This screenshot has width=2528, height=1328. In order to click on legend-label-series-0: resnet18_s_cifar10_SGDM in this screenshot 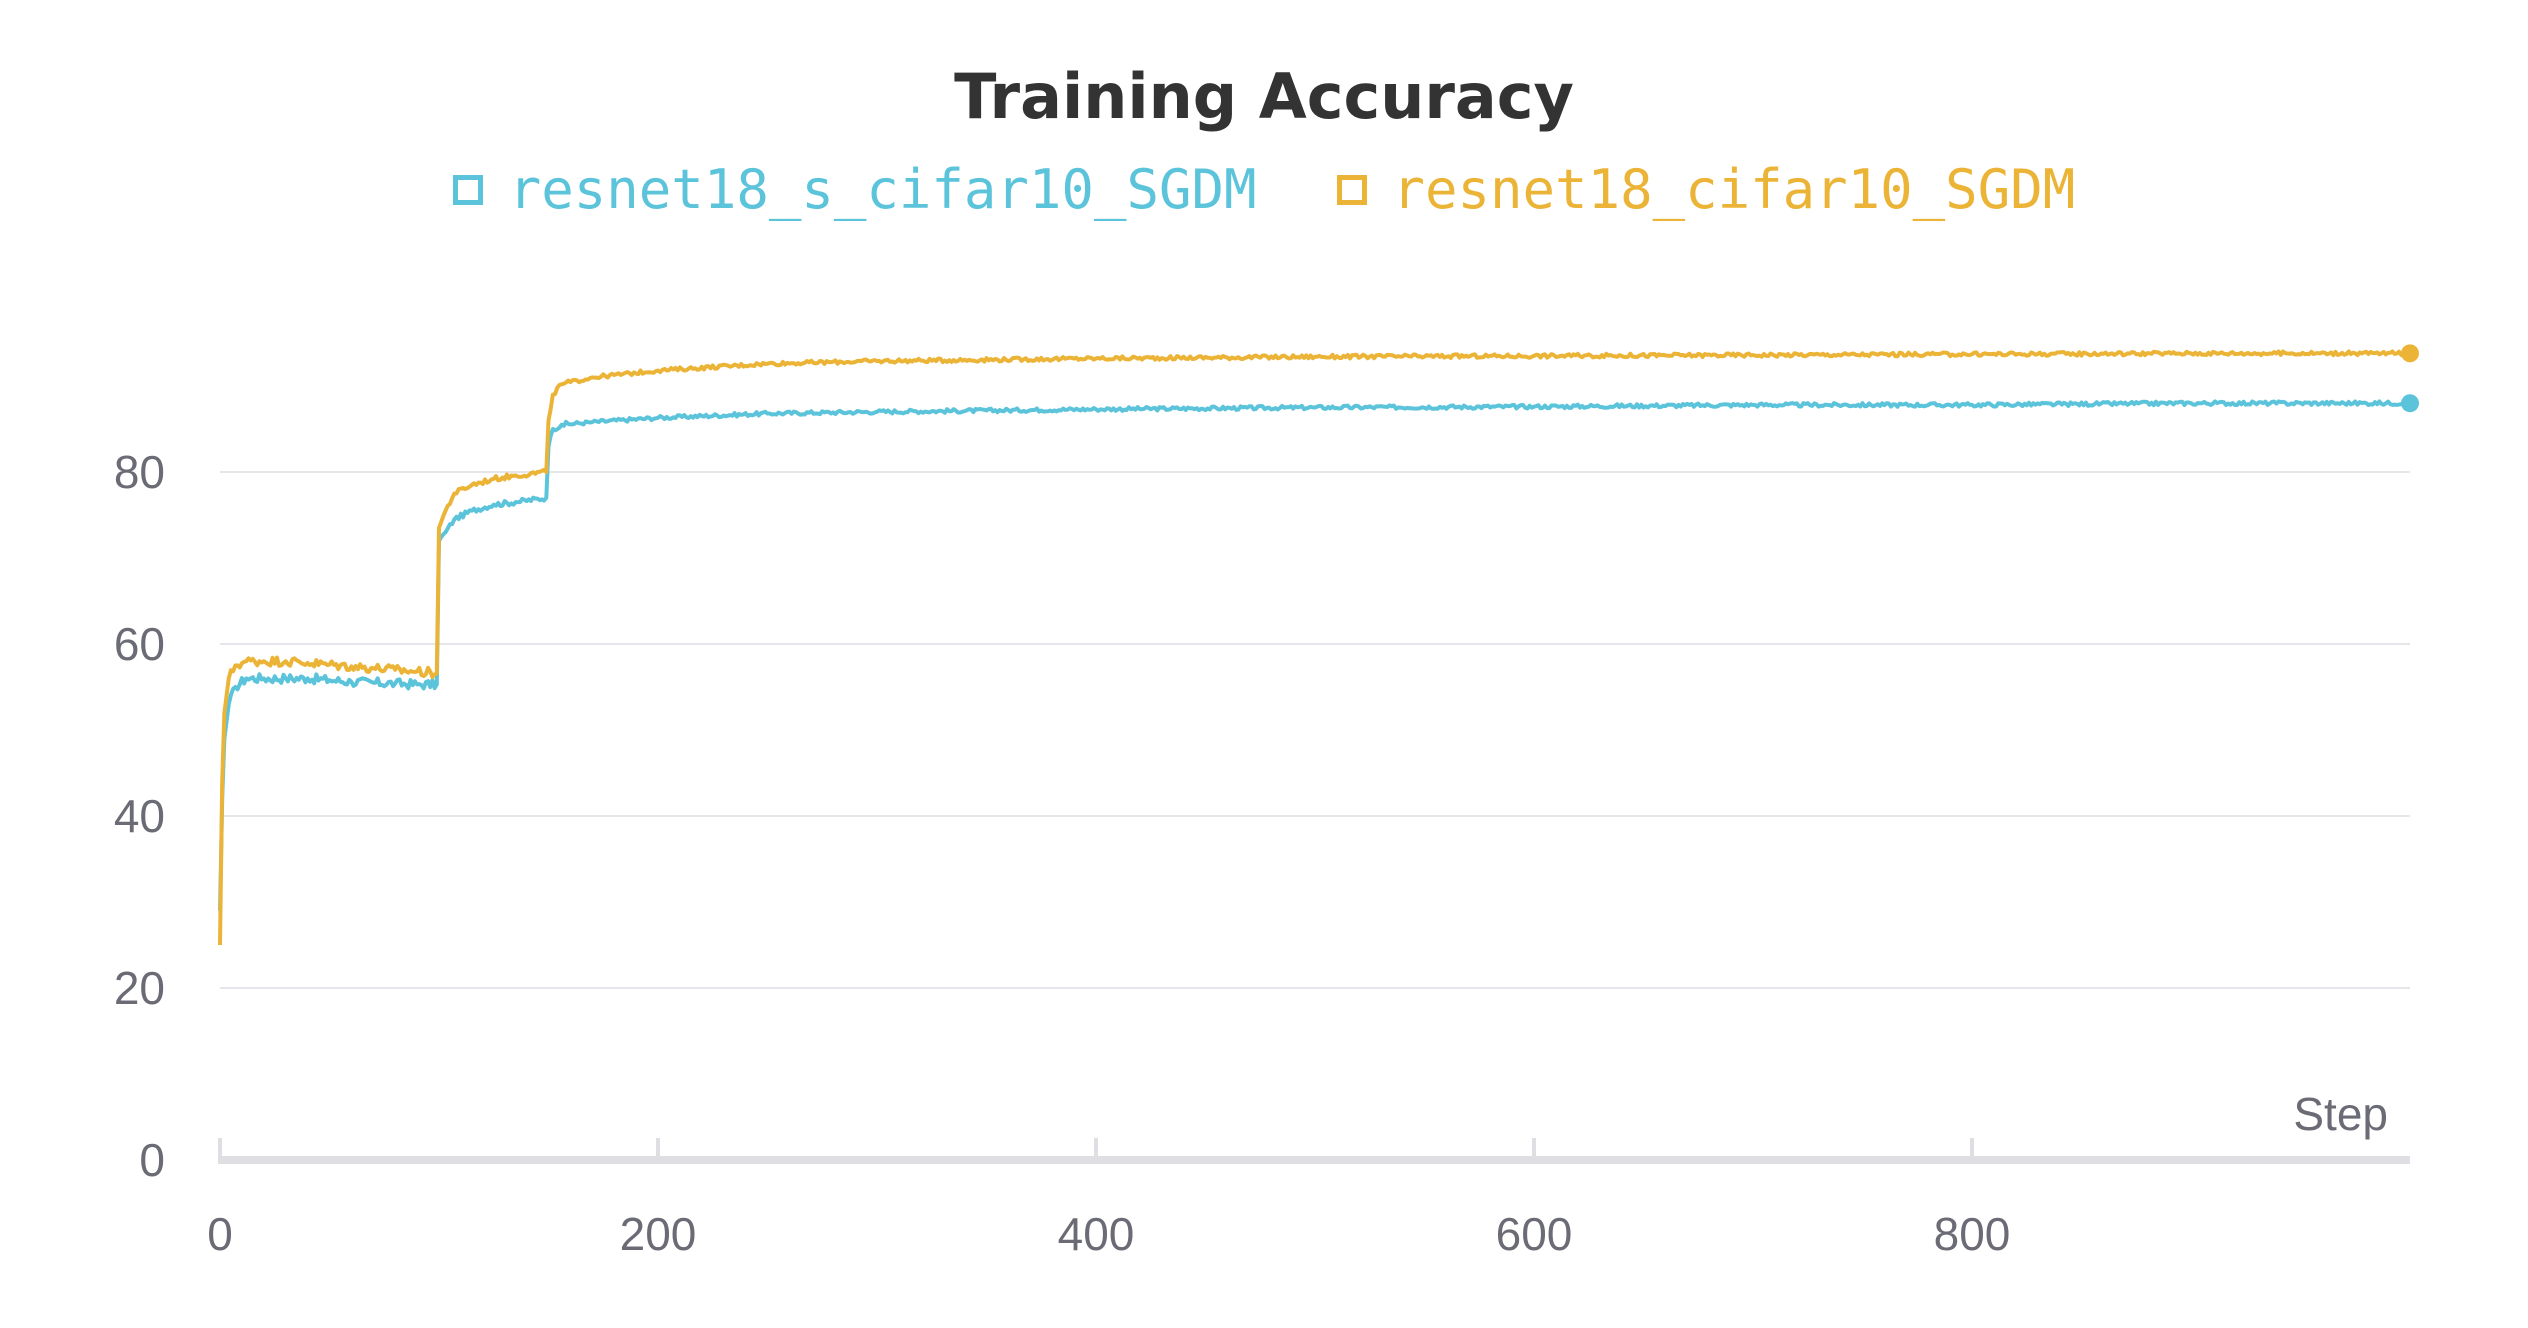, I will do `click(882, 189)`.